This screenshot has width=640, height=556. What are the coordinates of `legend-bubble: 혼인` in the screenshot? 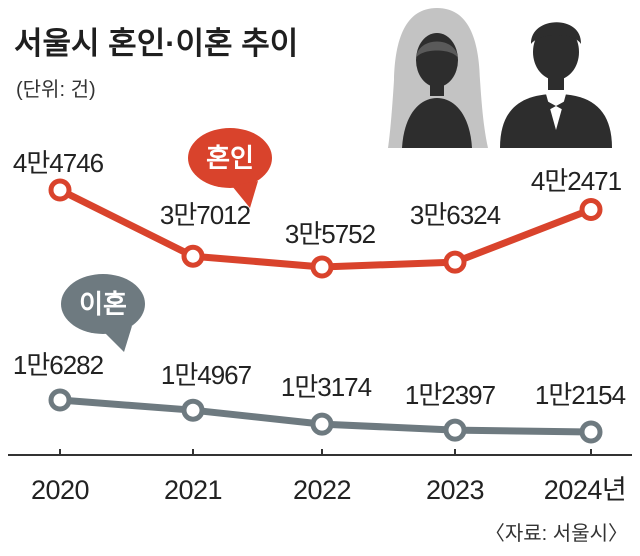 It's located at (230, 168).